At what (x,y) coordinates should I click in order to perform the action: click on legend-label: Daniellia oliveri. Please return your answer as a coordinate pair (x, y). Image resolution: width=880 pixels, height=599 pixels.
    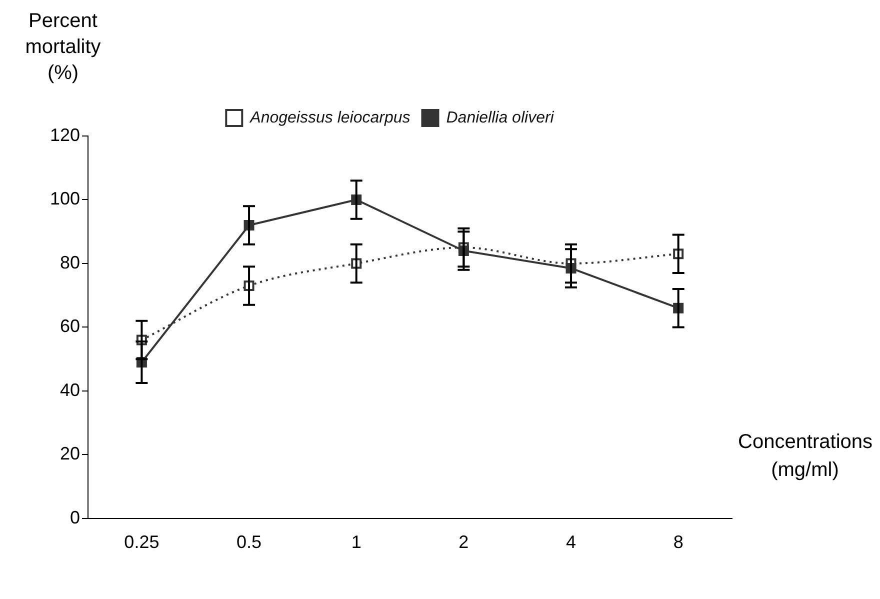
    Looking at the image, I should click on (500, 117).